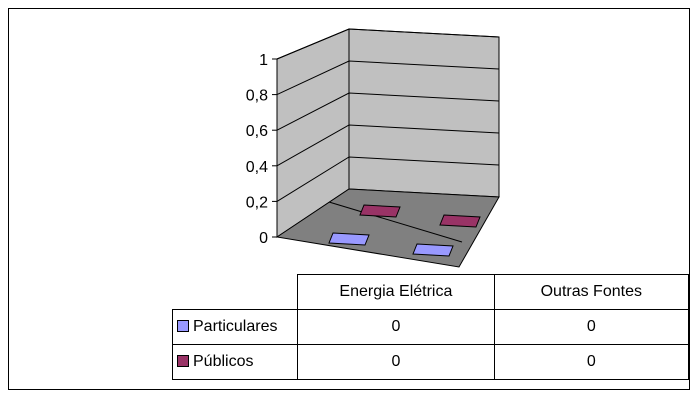 This screenshot has width=700, height=400. I want to click on y-tick-label: 0,8, so click(257, 96).